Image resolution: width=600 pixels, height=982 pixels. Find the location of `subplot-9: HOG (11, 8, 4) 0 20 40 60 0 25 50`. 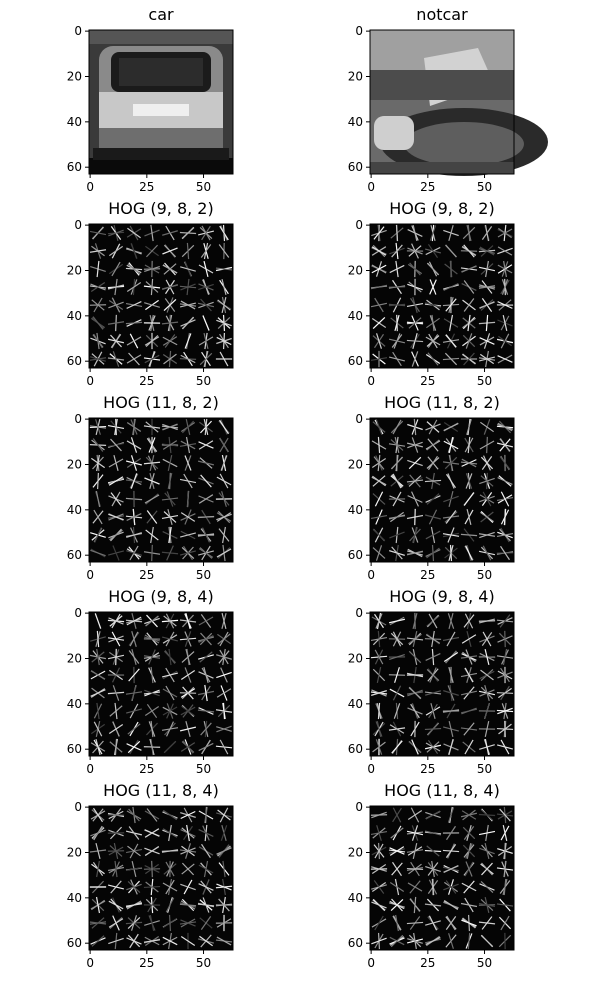

subplot-9: HOG (11, 8, 4) 0 20 40 60 0 25 50 is located at coordinates (150, 875).